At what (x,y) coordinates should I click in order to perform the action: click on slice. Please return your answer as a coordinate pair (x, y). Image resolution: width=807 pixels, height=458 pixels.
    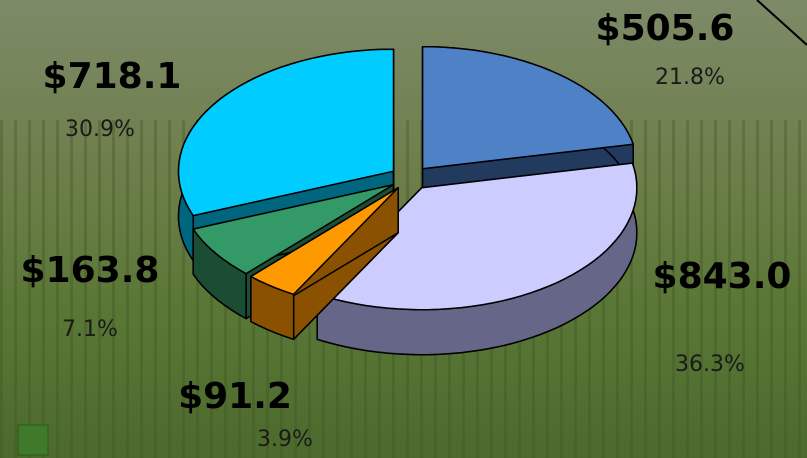
    Looking at the image, I should click on (324, 263).